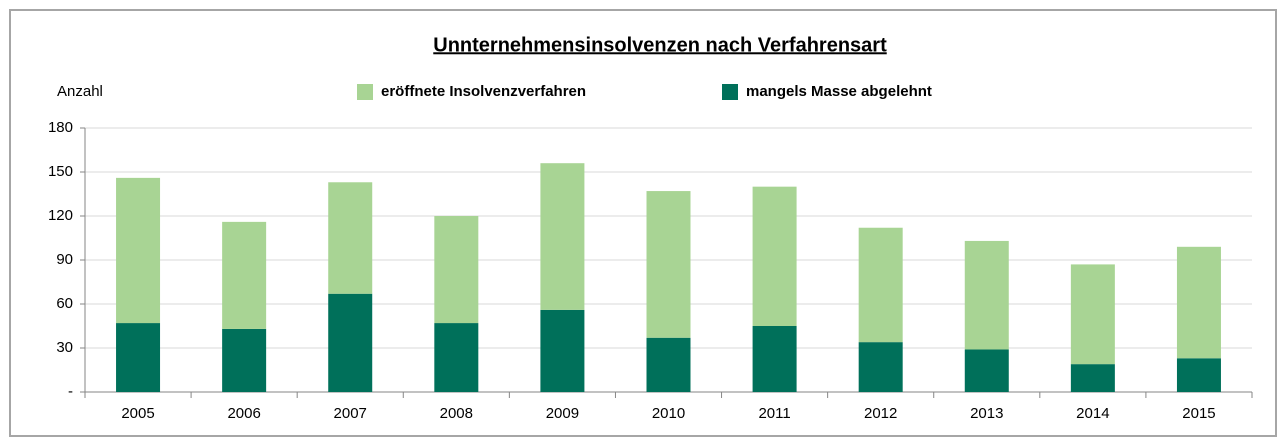 This screenshot has height=441, width=1287. What do you see at coordinates (60, 127) in the screenshot?
I see `y-tick-label: 180` at bounding box center [60, 127].